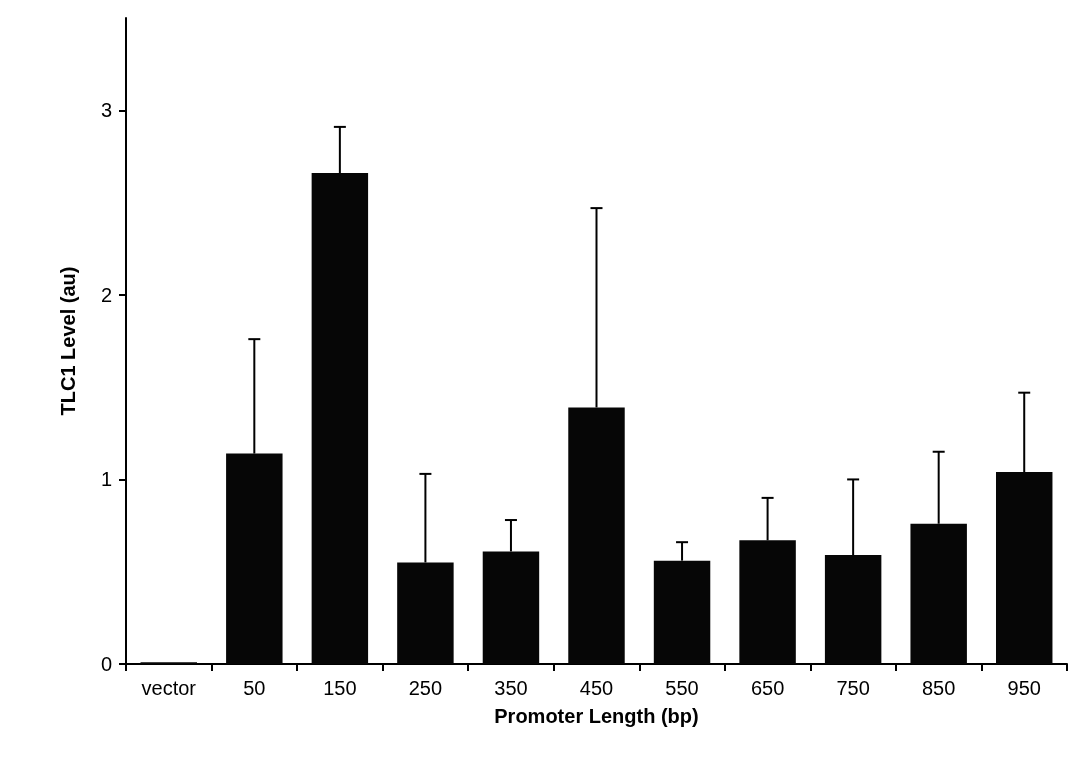 The height and width of the screenshot is (772, 1091). Describe the element at coordinates (254, 688) in the screenshot. I see `x-tick-label: 50` at that location.